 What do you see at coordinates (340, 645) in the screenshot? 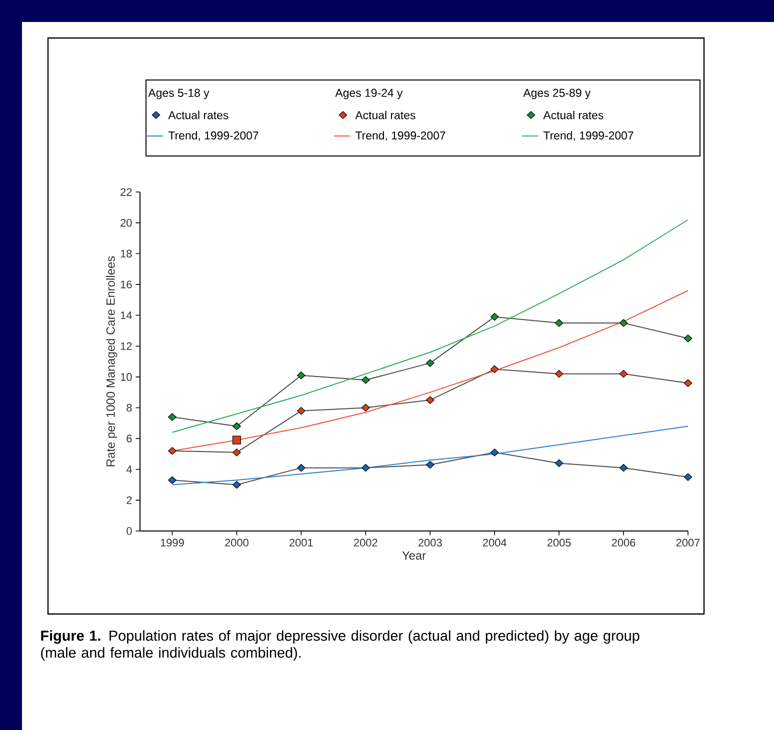
I see `text: Figure 1. Population rates of major depressive disorder (actual and predicted) by age group (male and female individuals combined).` at bounding box center [340, 645].